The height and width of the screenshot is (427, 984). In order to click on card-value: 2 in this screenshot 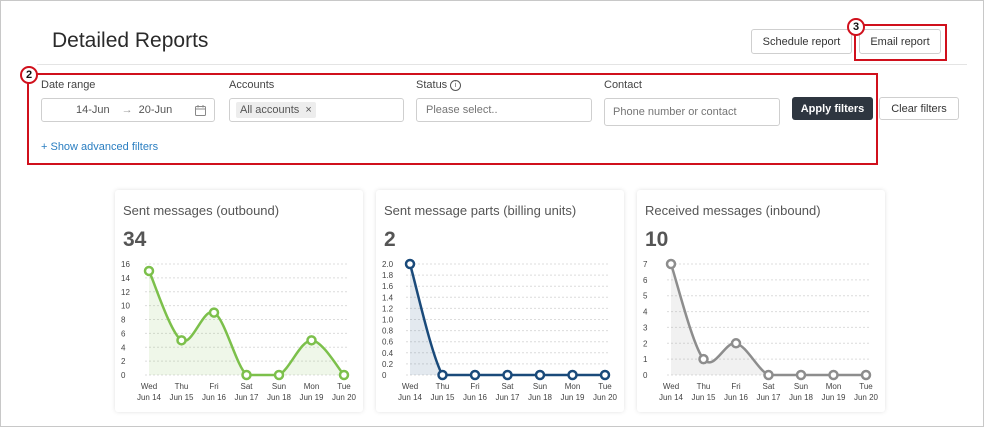, I will do `click(390, 239)`.